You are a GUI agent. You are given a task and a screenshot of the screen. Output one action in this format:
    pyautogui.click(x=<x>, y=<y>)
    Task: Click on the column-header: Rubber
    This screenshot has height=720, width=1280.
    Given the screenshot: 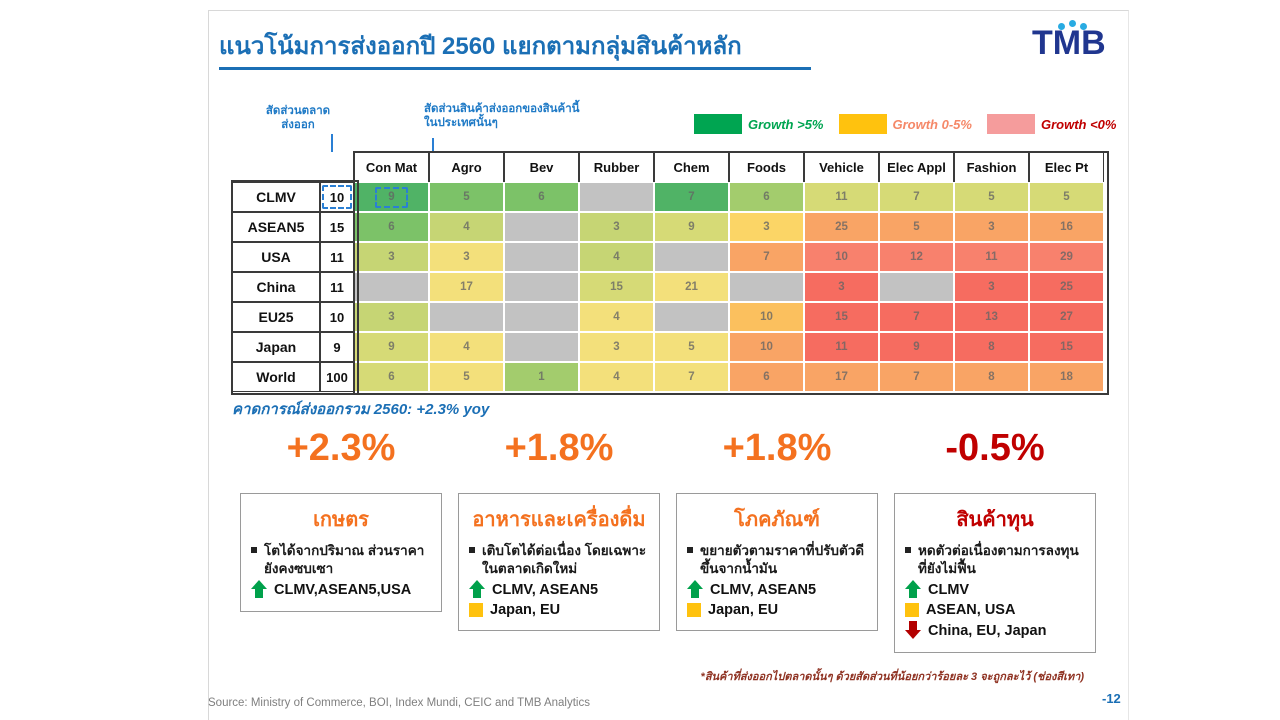 What is the action you would take?
    pyautogui.click(x=616, y=167)
    